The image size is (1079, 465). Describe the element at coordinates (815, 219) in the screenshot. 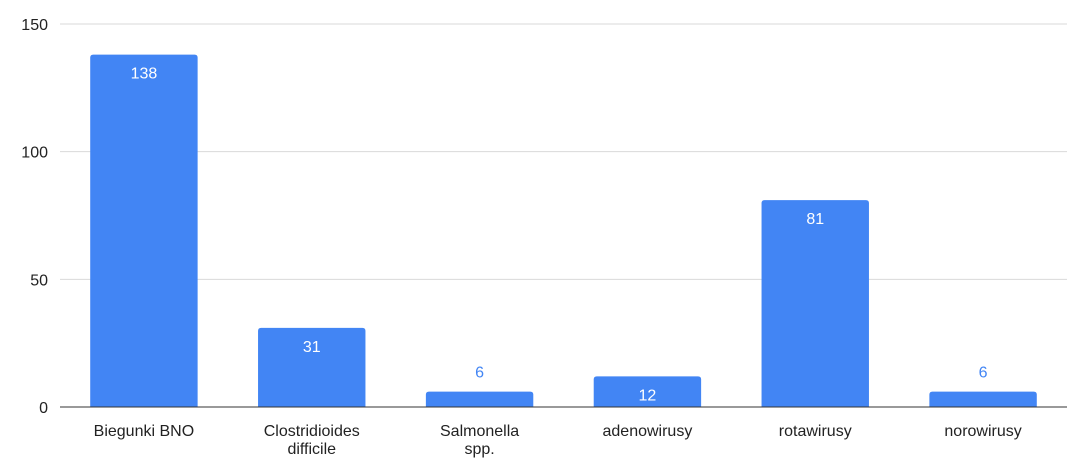

I see `data-label: 81` at that location.